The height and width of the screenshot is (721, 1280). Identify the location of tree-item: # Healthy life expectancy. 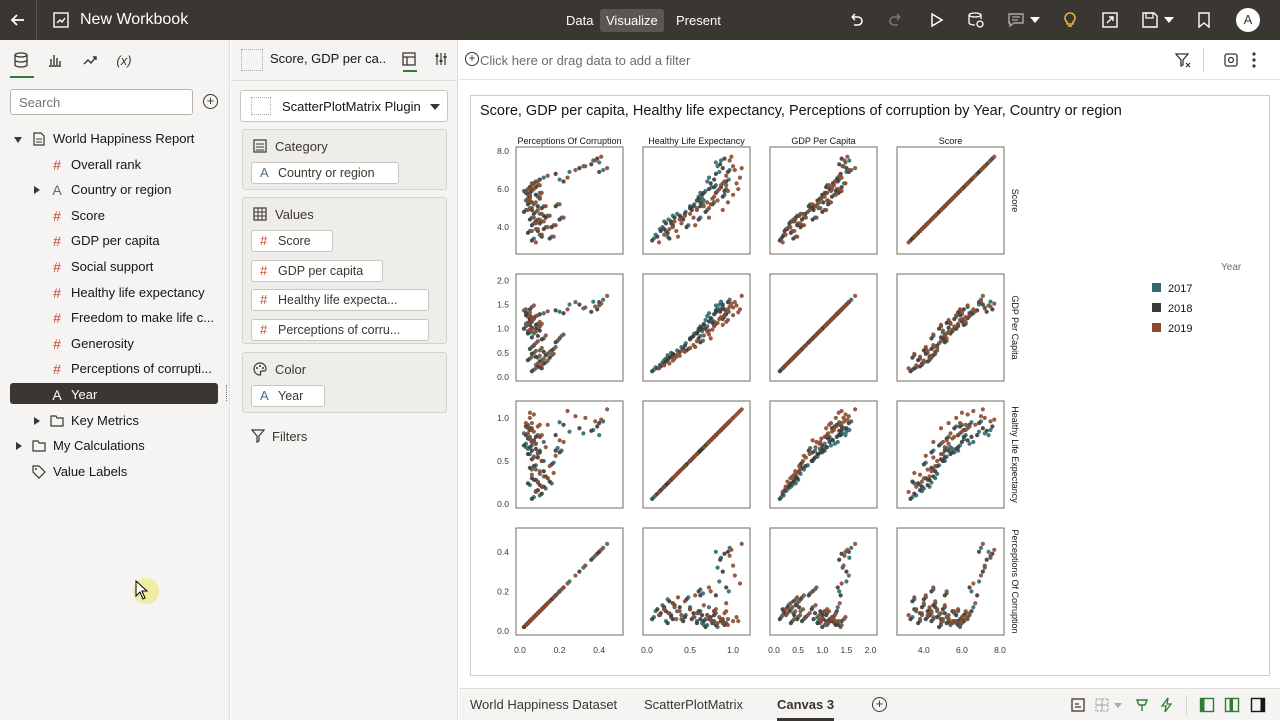
(115, 293).